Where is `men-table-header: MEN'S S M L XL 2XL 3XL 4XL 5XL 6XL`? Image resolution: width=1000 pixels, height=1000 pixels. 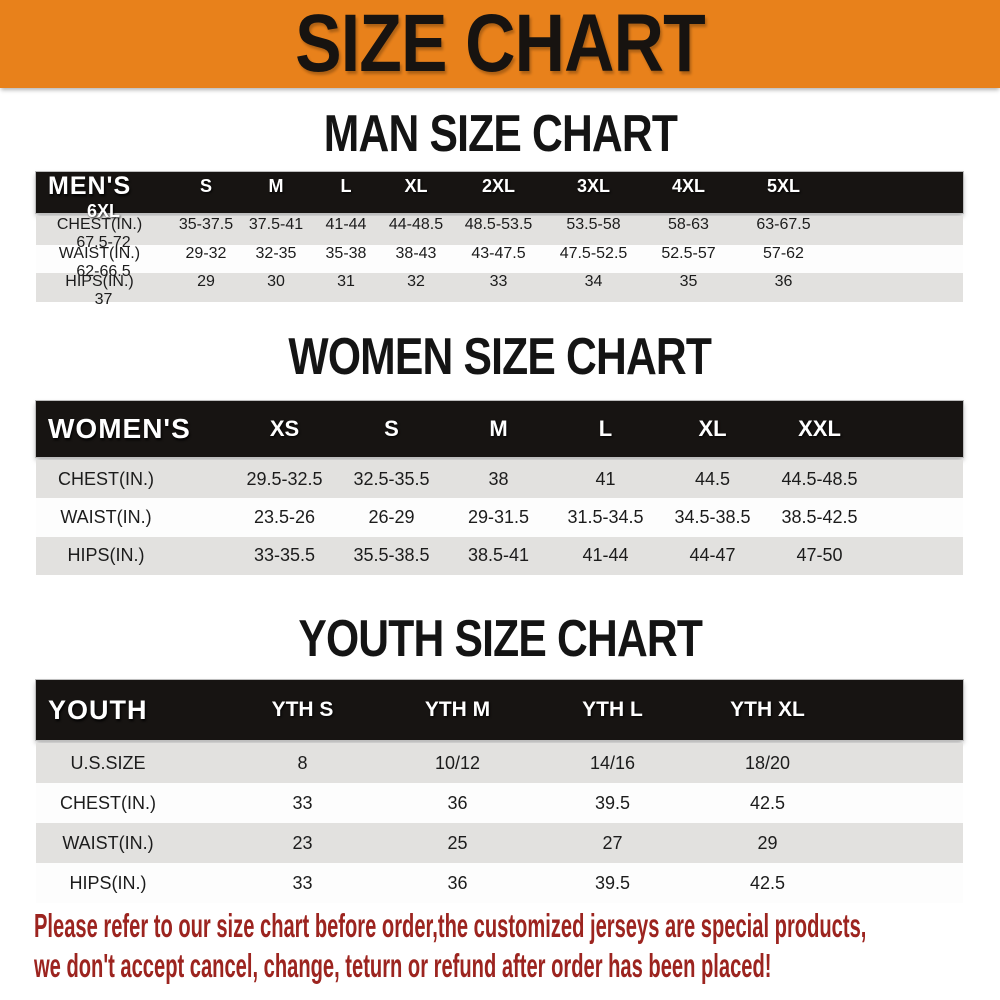
men-table-header: MEN'S S M L XL 2XL 3XL 4XL 5XL 6XL is located at coordinates (499, 196).